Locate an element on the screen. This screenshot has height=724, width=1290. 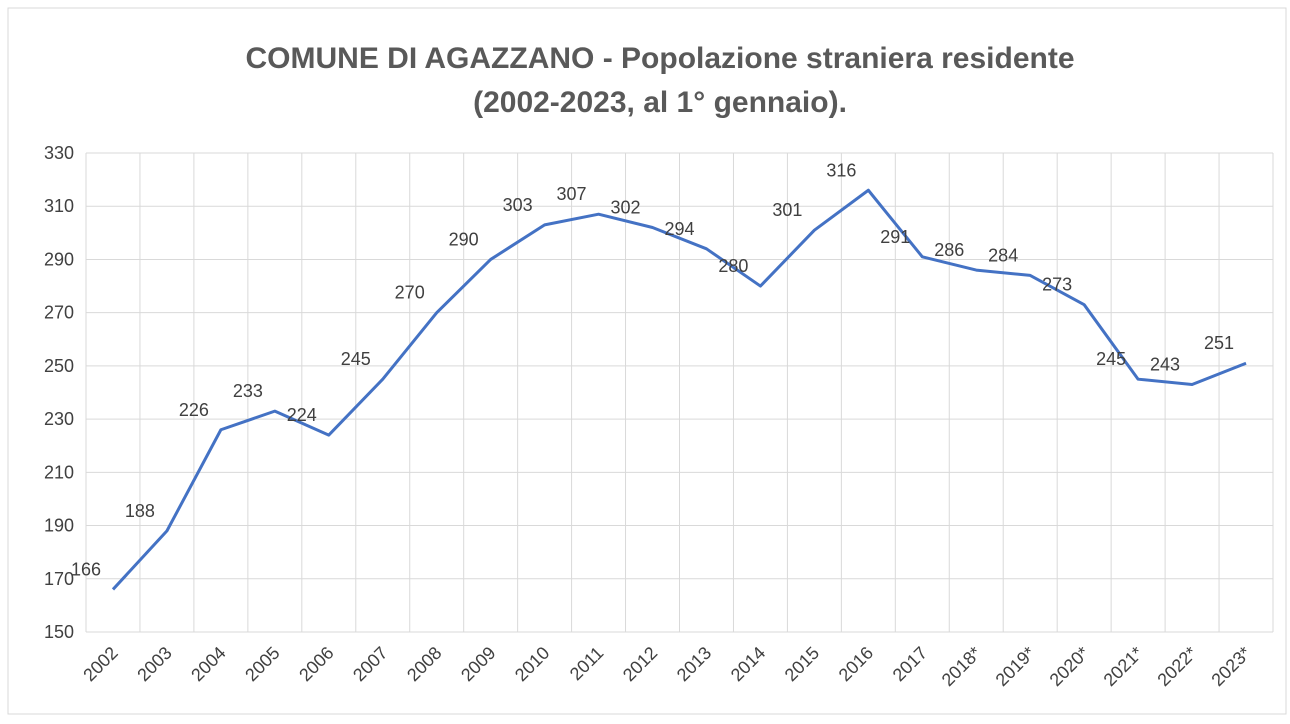
data-label: 316 is located at coordinates (841, 170).